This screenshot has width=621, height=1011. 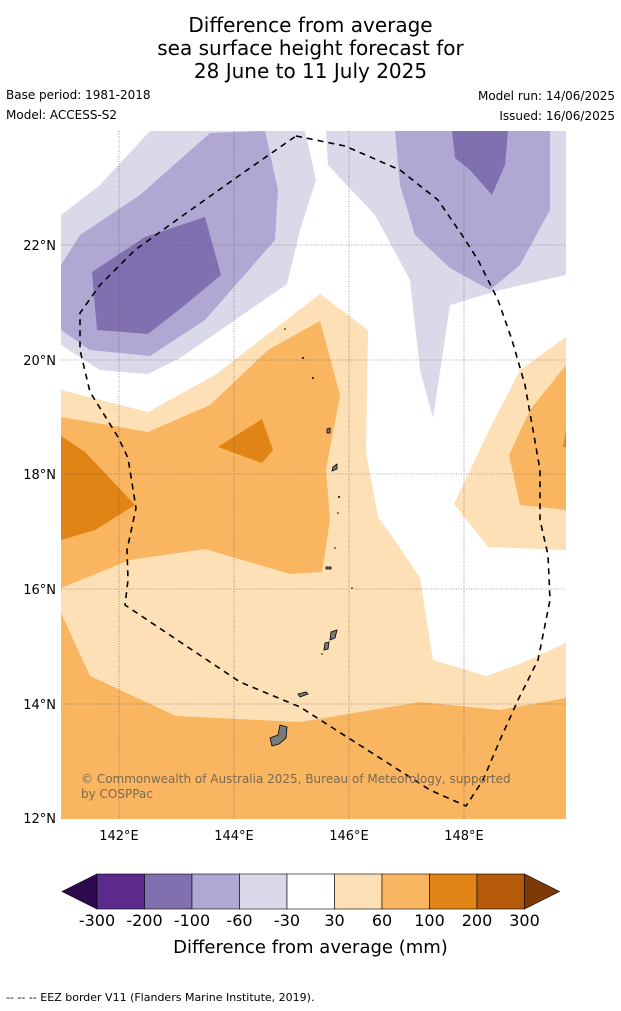 What do you see at coordinates (39, 361) in the screenshot?
I see `lat-label-20n: 20°N` at bounding box center [39, 361].